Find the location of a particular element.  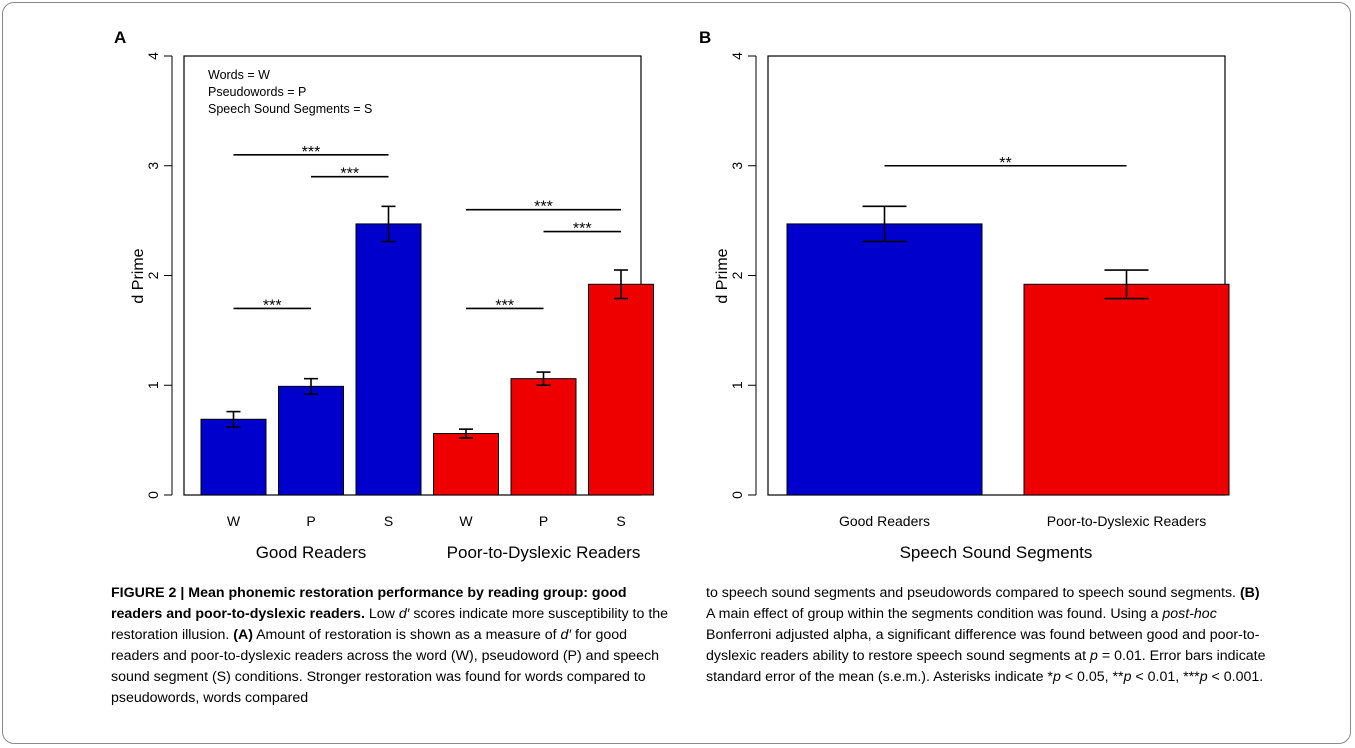

caption-fragment: < 0.05, ** is located at coordinates (1092, 677).